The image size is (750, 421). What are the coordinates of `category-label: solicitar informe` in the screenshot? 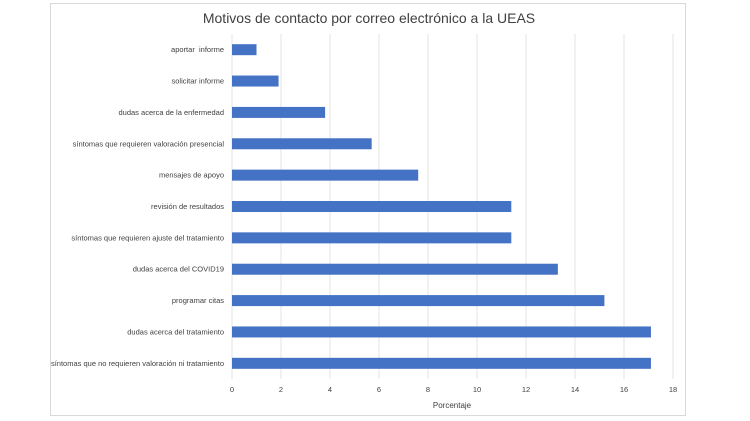 It's located at (197, 81).